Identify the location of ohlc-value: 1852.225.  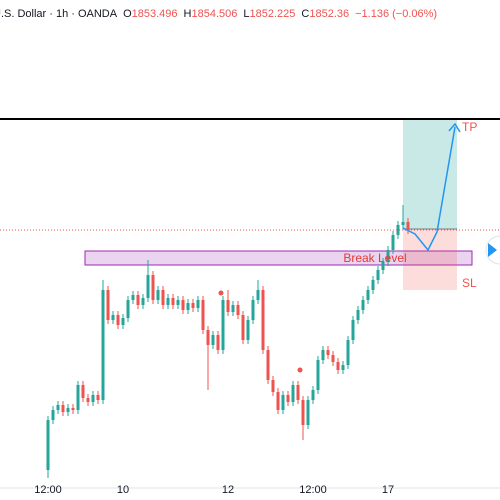
(273, 14).